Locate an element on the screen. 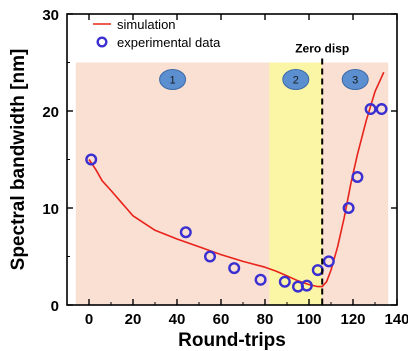 The height and width of the screenshot is (351, 408). x-tick-label: 120 is located at coordinates (352, 319).